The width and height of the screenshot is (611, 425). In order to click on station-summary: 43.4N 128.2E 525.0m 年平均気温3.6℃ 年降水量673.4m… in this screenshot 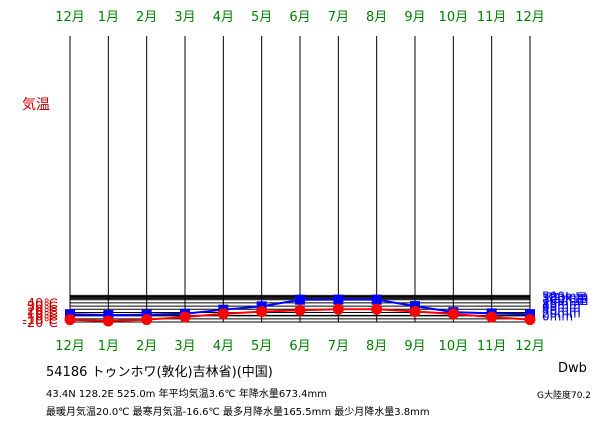, I will do `click(187, 394)`.